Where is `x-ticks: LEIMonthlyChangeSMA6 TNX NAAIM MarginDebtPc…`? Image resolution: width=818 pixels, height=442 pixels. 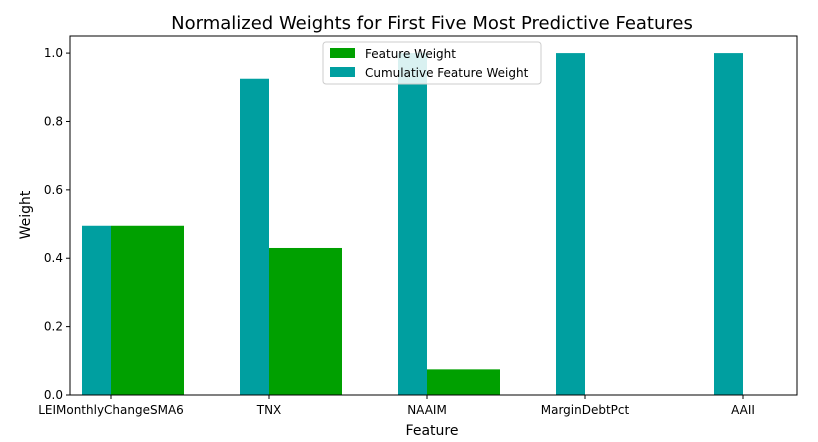
x-ticks: LEIMonthlyChangeSMA6 TNX NAAIM MarginDebtPc… is located at coordinates (396, 406).